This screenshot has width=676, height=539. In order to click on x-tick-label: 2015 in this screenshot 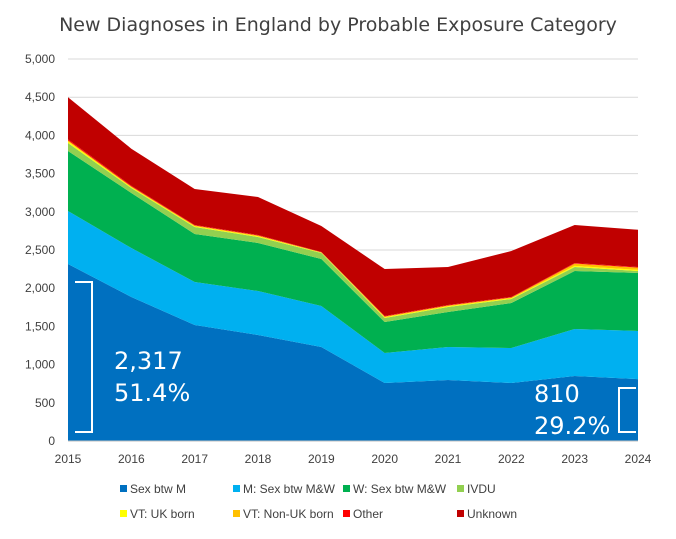, I will do `click(68, 459)`.